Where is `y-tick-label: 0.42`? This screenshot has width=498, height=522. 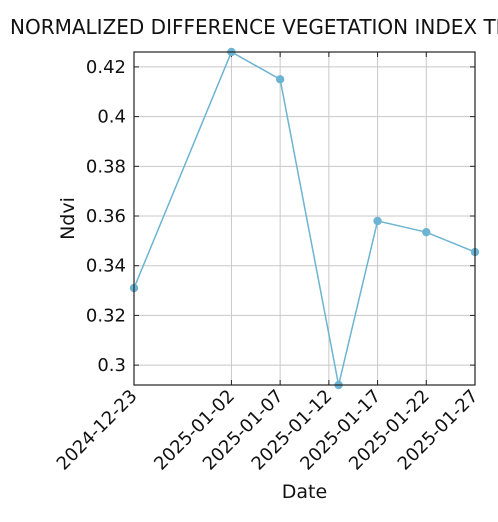 y-tick-label: 0.42 is located at coordinates (106, 67).